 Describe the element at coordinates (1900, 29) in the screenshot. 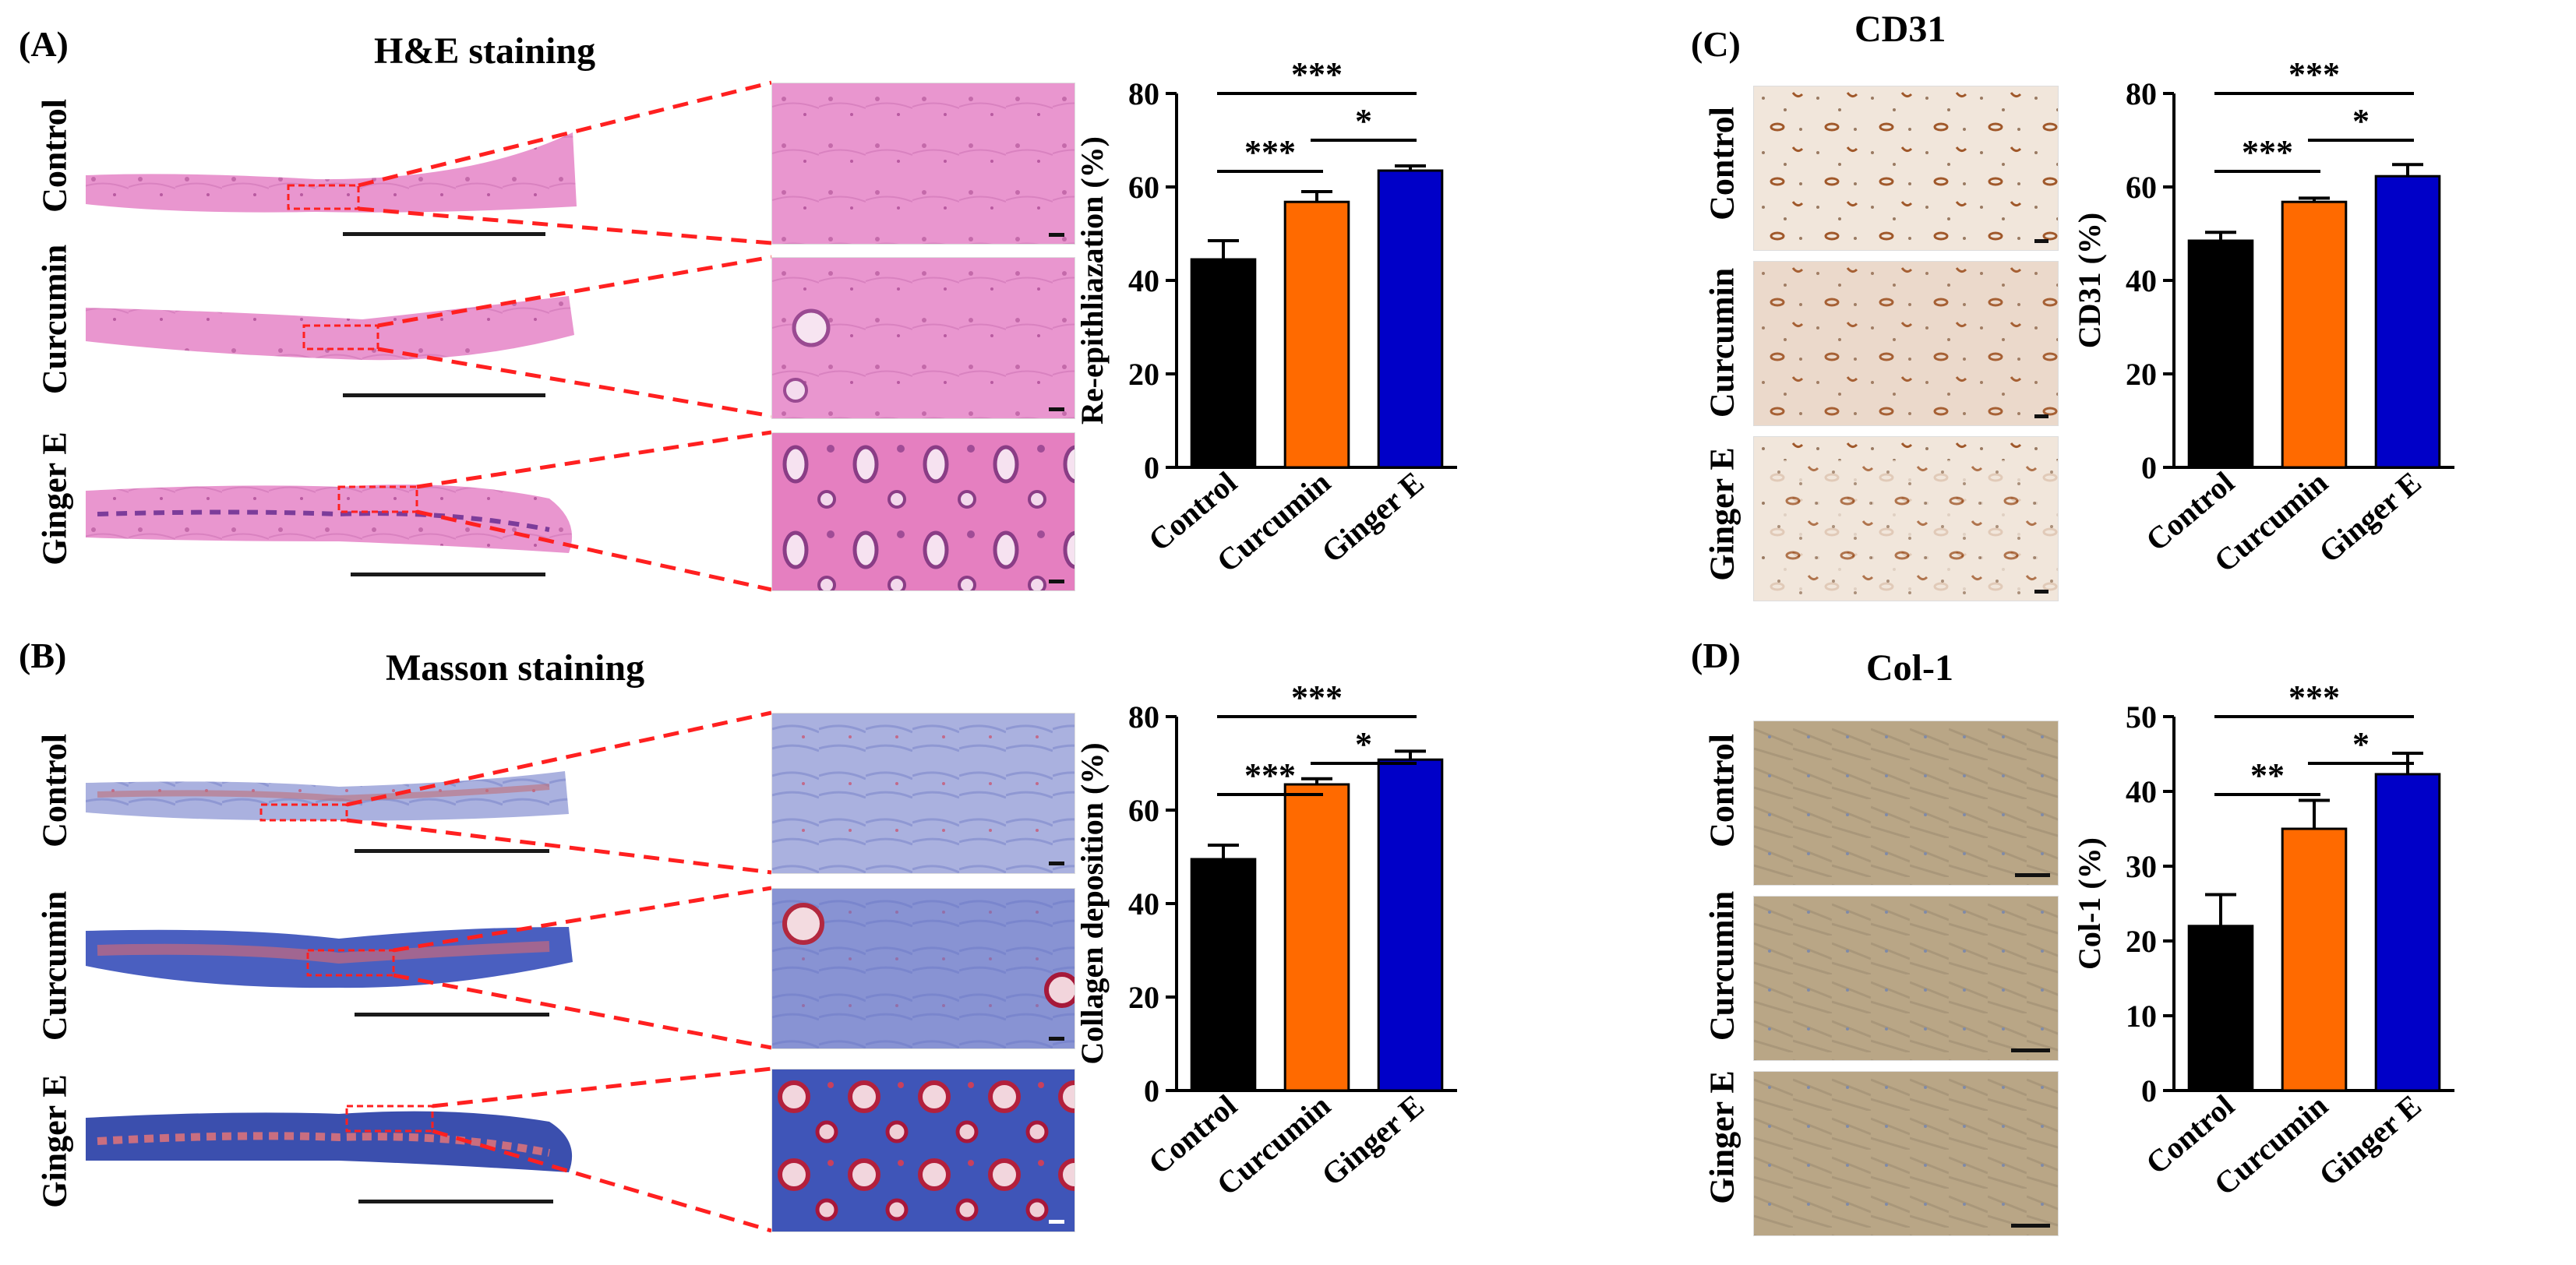

I see `panel-title-c: CD31` at that location.